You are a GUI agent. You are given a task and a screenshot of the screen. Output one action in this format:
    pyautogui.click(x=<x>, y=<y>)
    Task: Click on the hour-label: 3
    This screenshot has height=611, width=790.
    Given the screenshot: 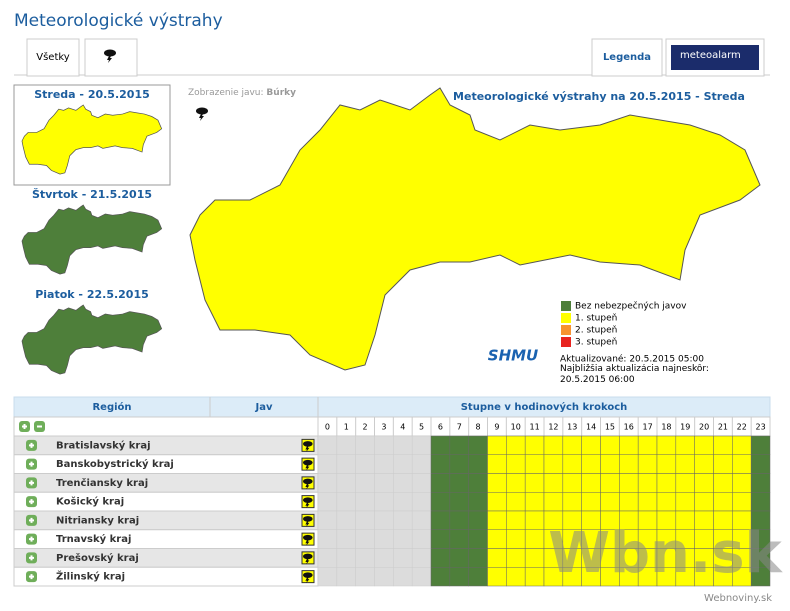 What is the action you would take?
    pyautogui.click(x=383, y=427)
    